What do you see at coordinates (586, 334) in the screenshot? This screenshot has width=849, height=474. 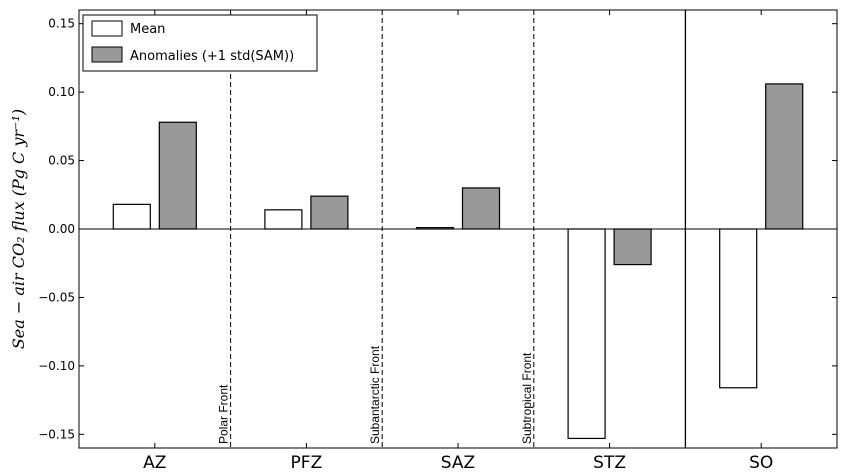 I see `bar-mean-stz` at bounding box center [586, 334].